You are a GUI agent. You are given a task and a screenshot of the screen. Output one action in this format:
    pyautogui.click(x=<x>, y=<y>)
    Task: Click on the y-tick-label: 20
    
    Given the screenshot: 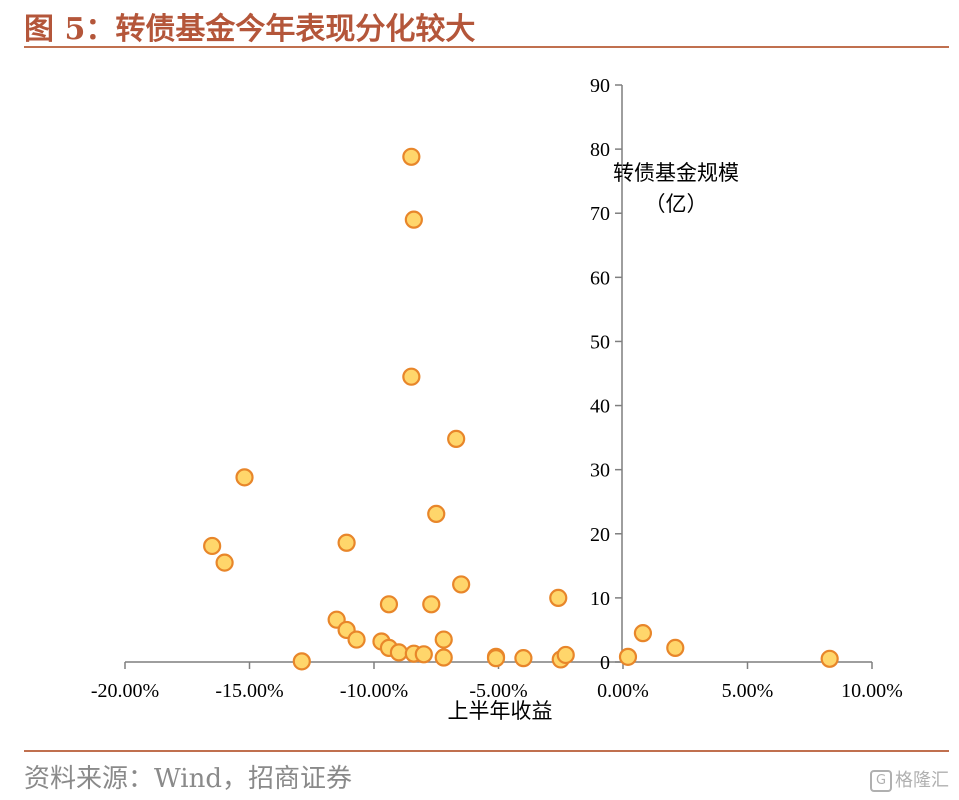 What is the action you would take?
    pyautogui.click(x=600, y=535)
    